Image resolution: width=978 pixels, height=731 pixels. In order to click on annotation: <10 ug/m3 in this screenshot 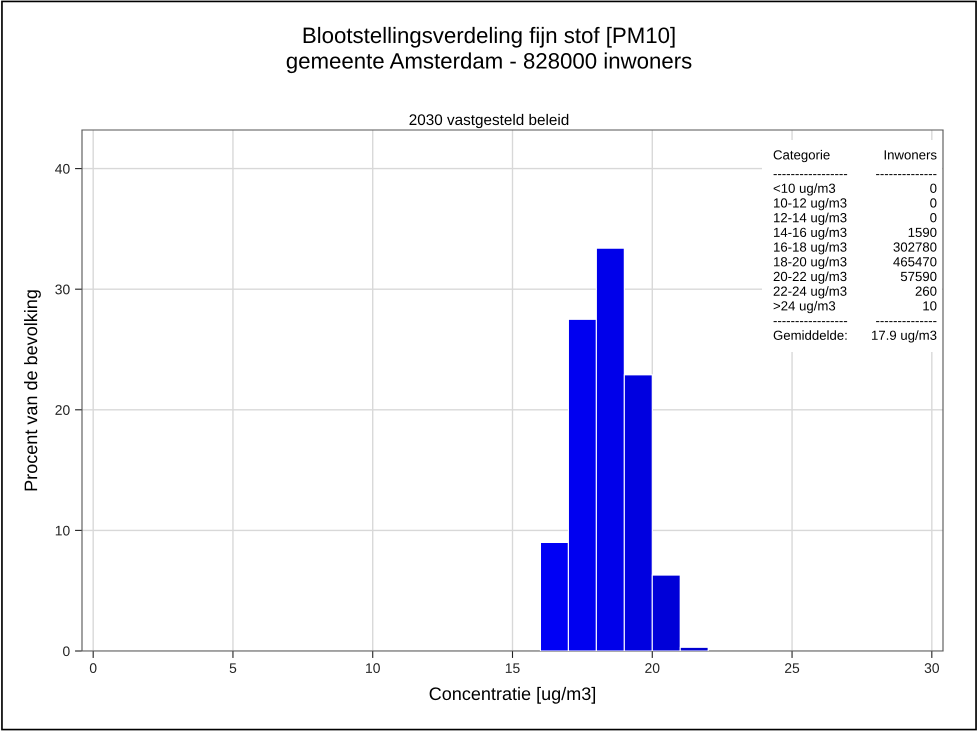, I will do `click(805, 189)`.